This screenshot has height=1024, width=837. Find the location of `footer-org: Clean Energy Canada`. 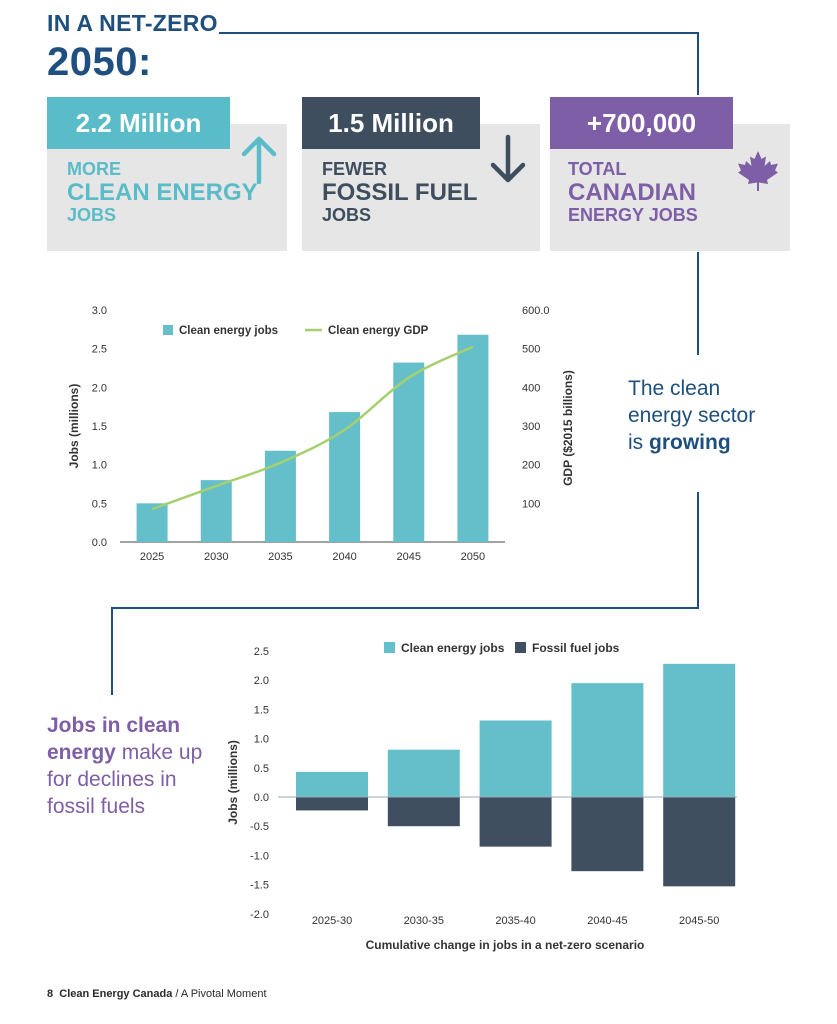

footer-org: Clean Energy Canada is located at coordinates (116, 994).